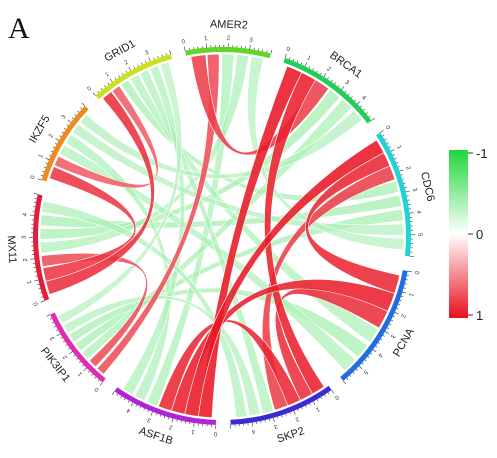 Image resolution: width=497 pixels, height=458 pixels. I want to click on segment-band-asf1b, so click(165, 406).